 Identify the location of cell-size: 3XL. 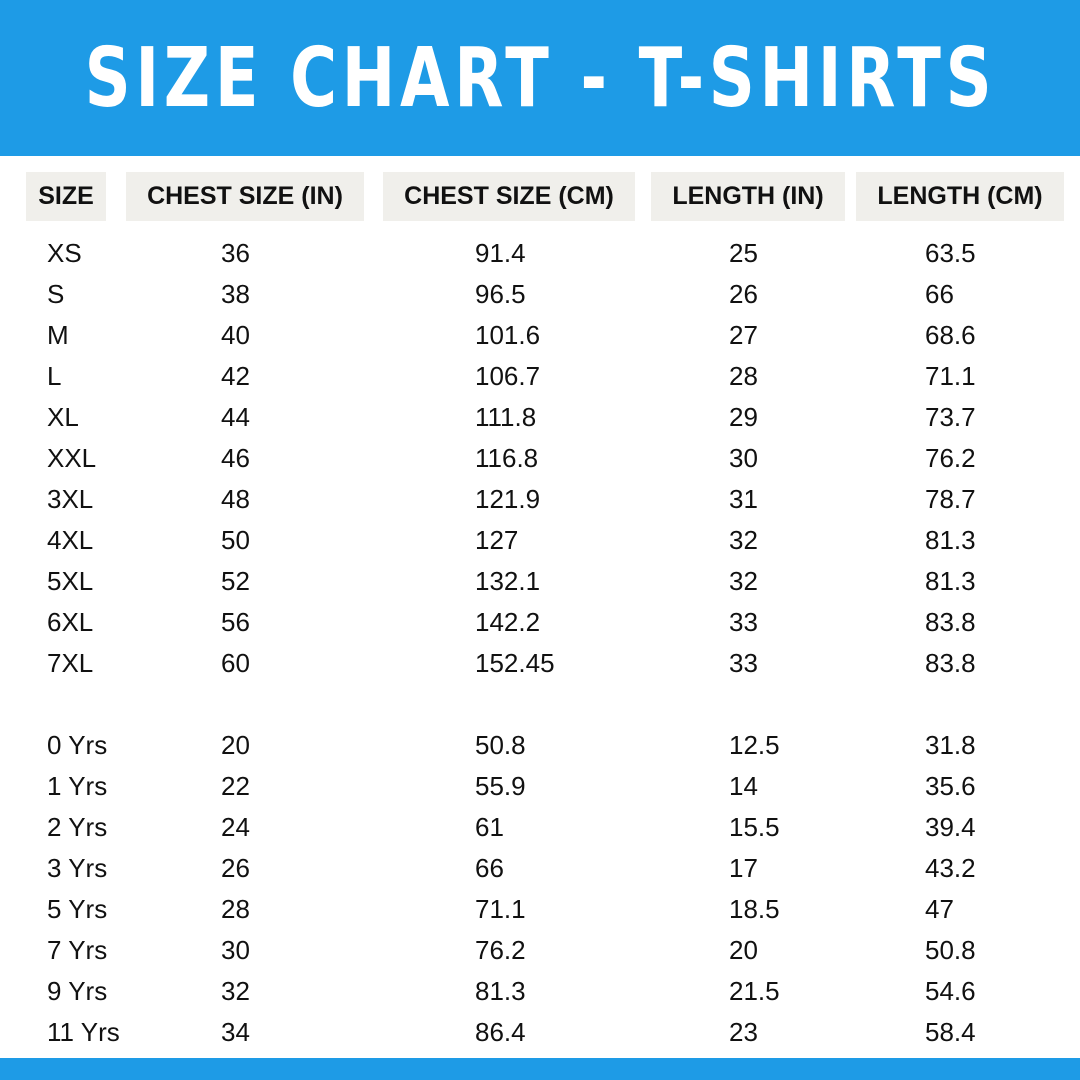
(70, 499).